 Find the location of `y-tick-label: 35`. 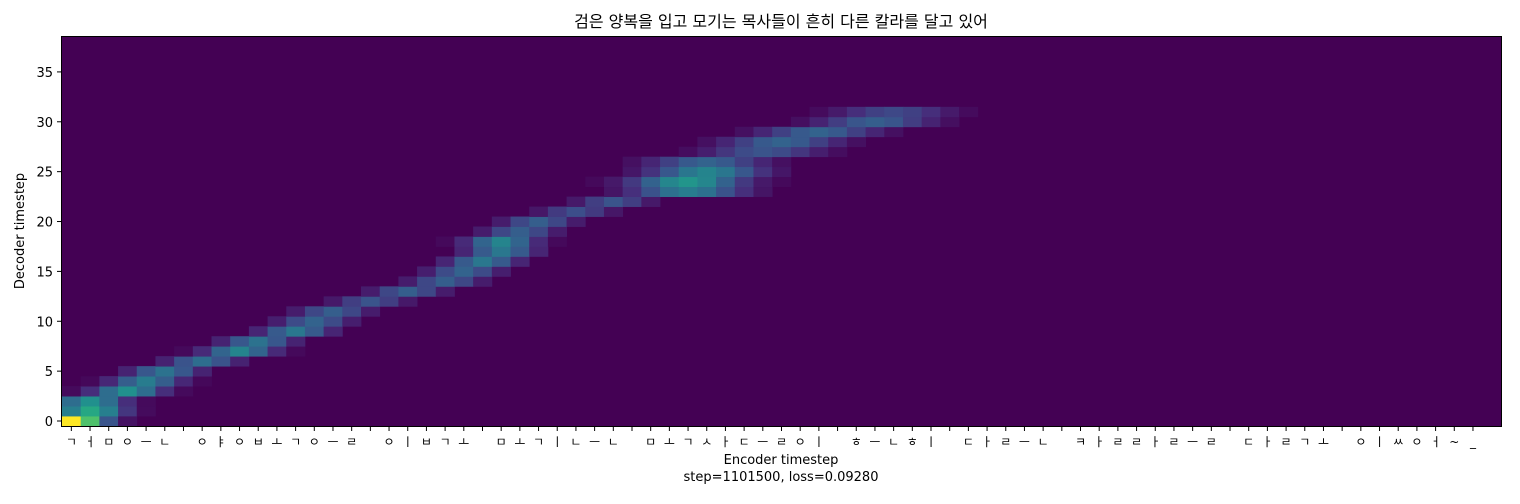

y-tick-label: 35 is located at coordinates (44, 73).